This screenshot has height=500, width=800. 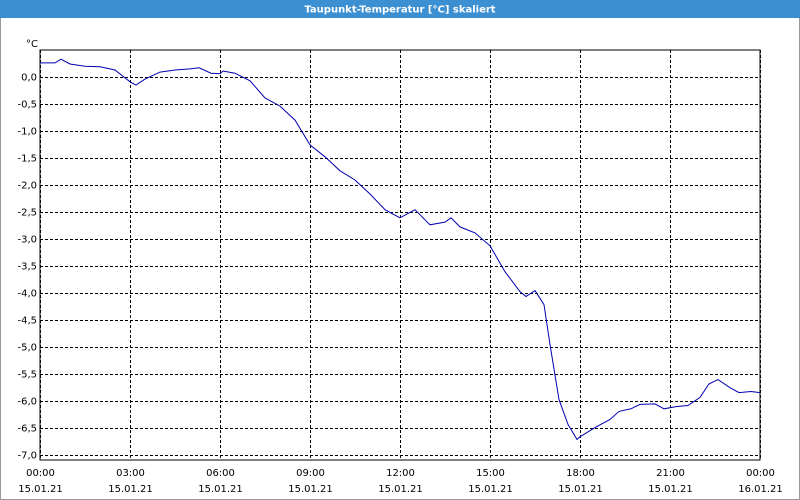 I want to click on y-tick-label: -1,0, so click(x=27, y=132).